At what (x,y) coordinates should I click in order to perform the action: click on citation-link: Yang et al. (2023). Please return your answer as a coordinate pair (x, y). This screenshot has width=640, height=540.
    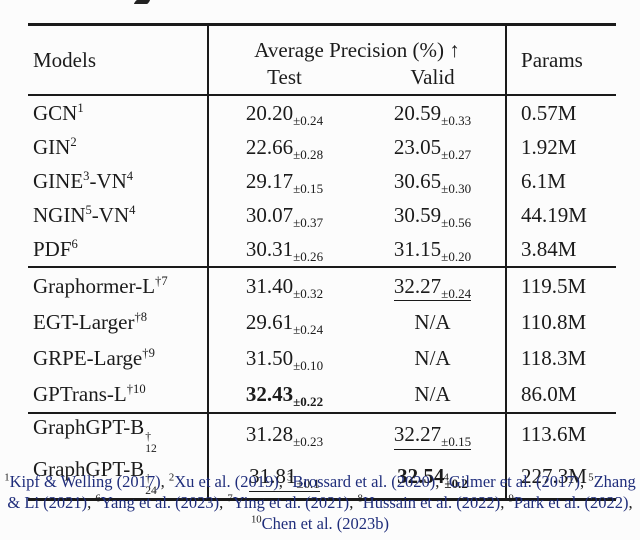
    Looking at the image, I should click on (160, 502).